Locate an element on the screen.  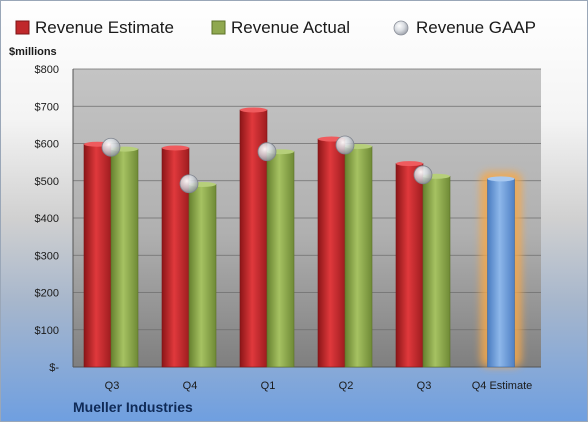
y-tick-label: $400 is located at coordinates (47, 219).